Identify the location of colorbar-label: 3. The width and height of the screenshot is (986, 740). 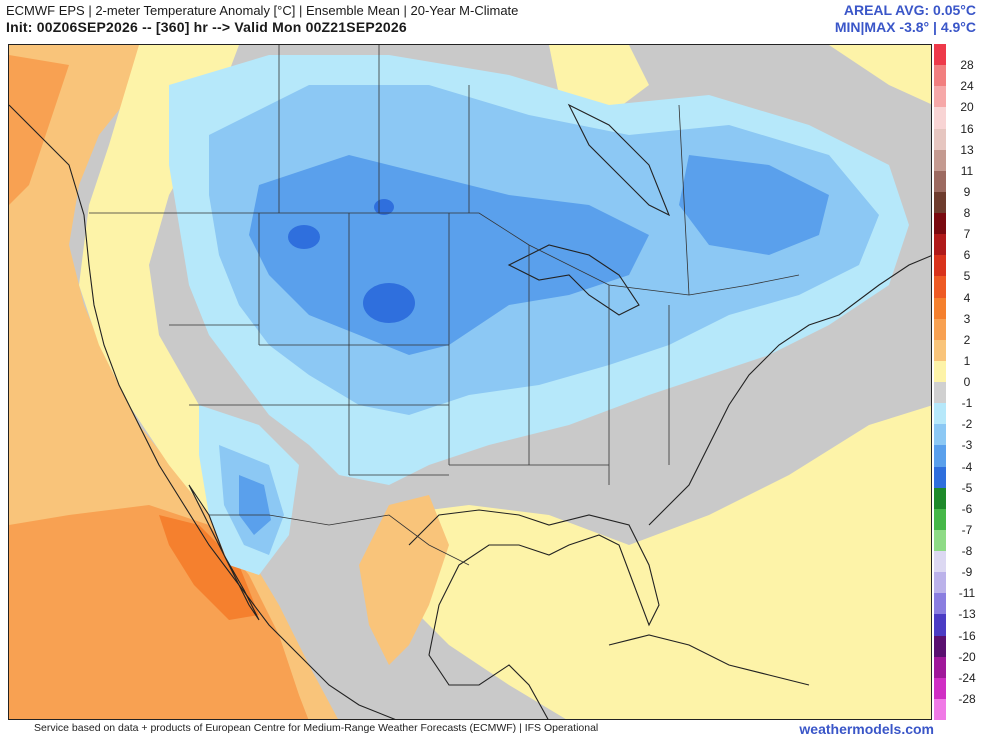
(967, 318).